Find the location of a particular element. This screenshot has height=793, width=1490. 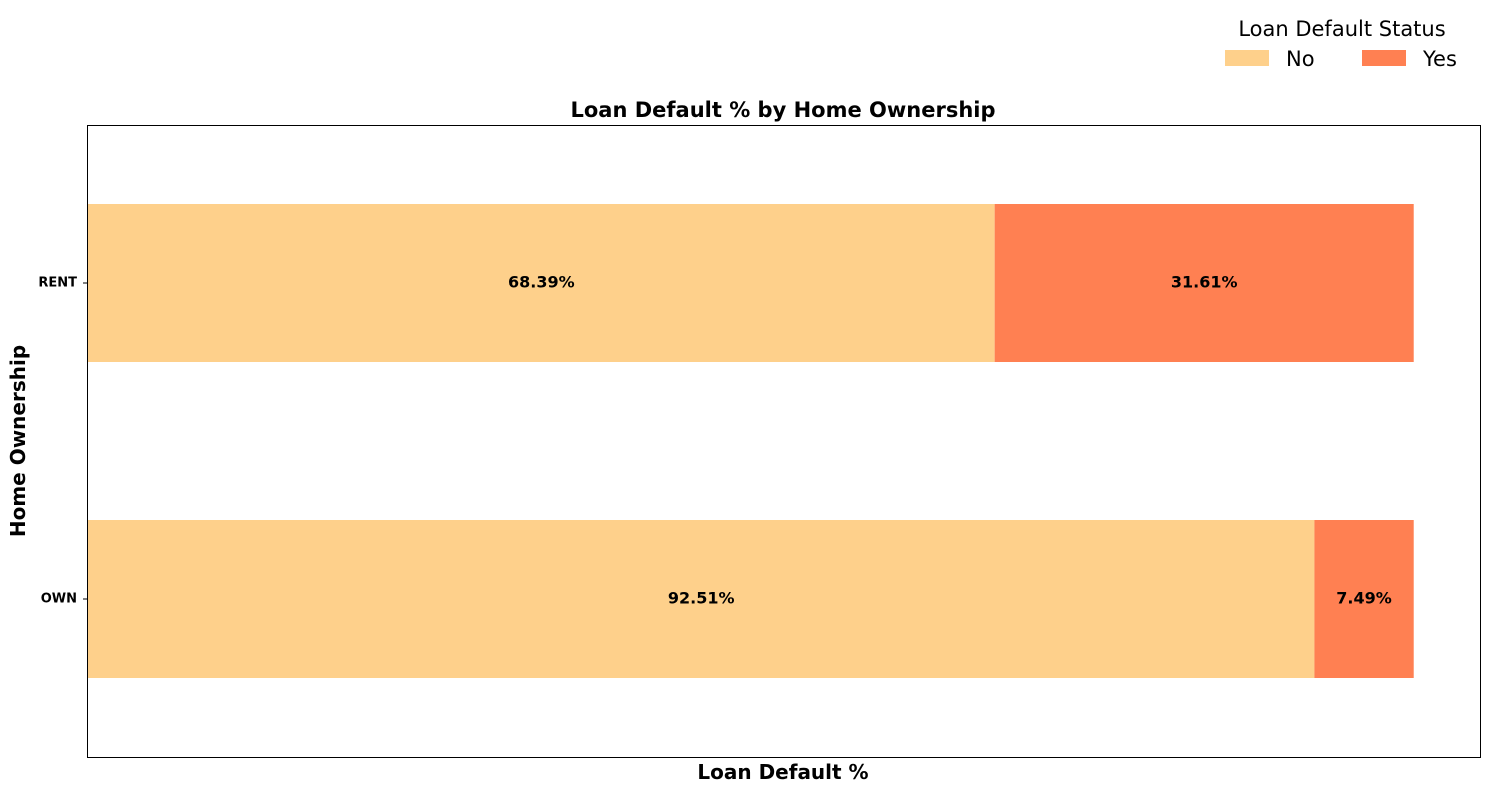

legend-title: Loan Default Status is located at coordinates (1341, 29).